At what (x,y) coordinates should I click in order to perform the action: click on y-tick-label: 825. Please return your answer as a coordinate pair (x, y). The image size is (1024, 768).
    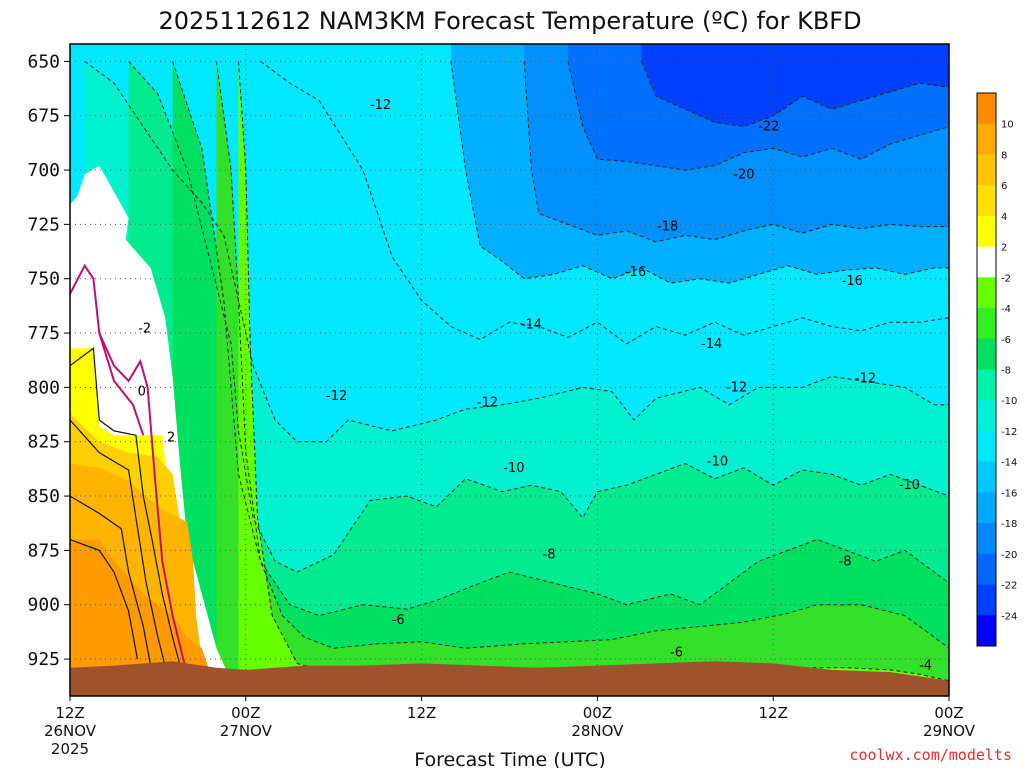
    Looking at the image, I should click on (43, 442).